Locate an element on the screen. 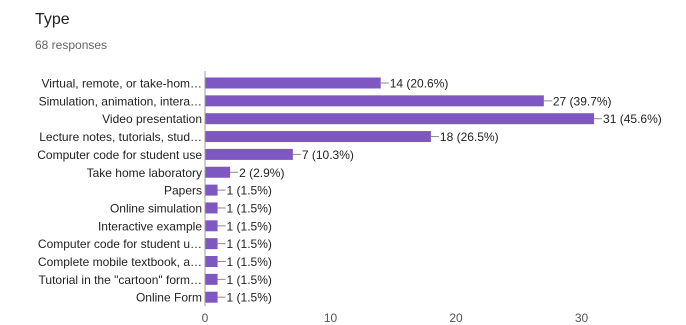 The image size is (686, 325). x-tick-label: 20 is located at coordinates (456, 318).